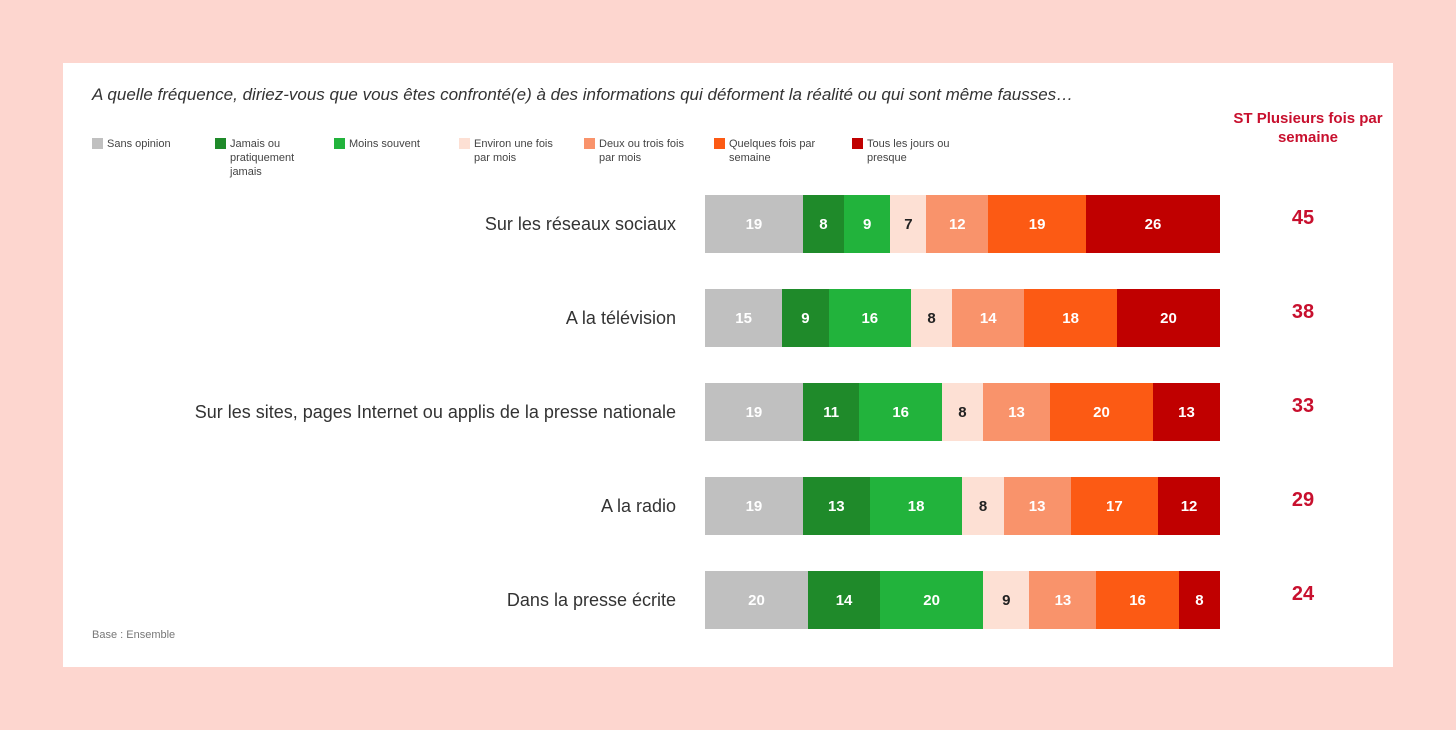 The image size is (1456, 730). I want to click on legend-label: Moins souvent, so click(384, 144).